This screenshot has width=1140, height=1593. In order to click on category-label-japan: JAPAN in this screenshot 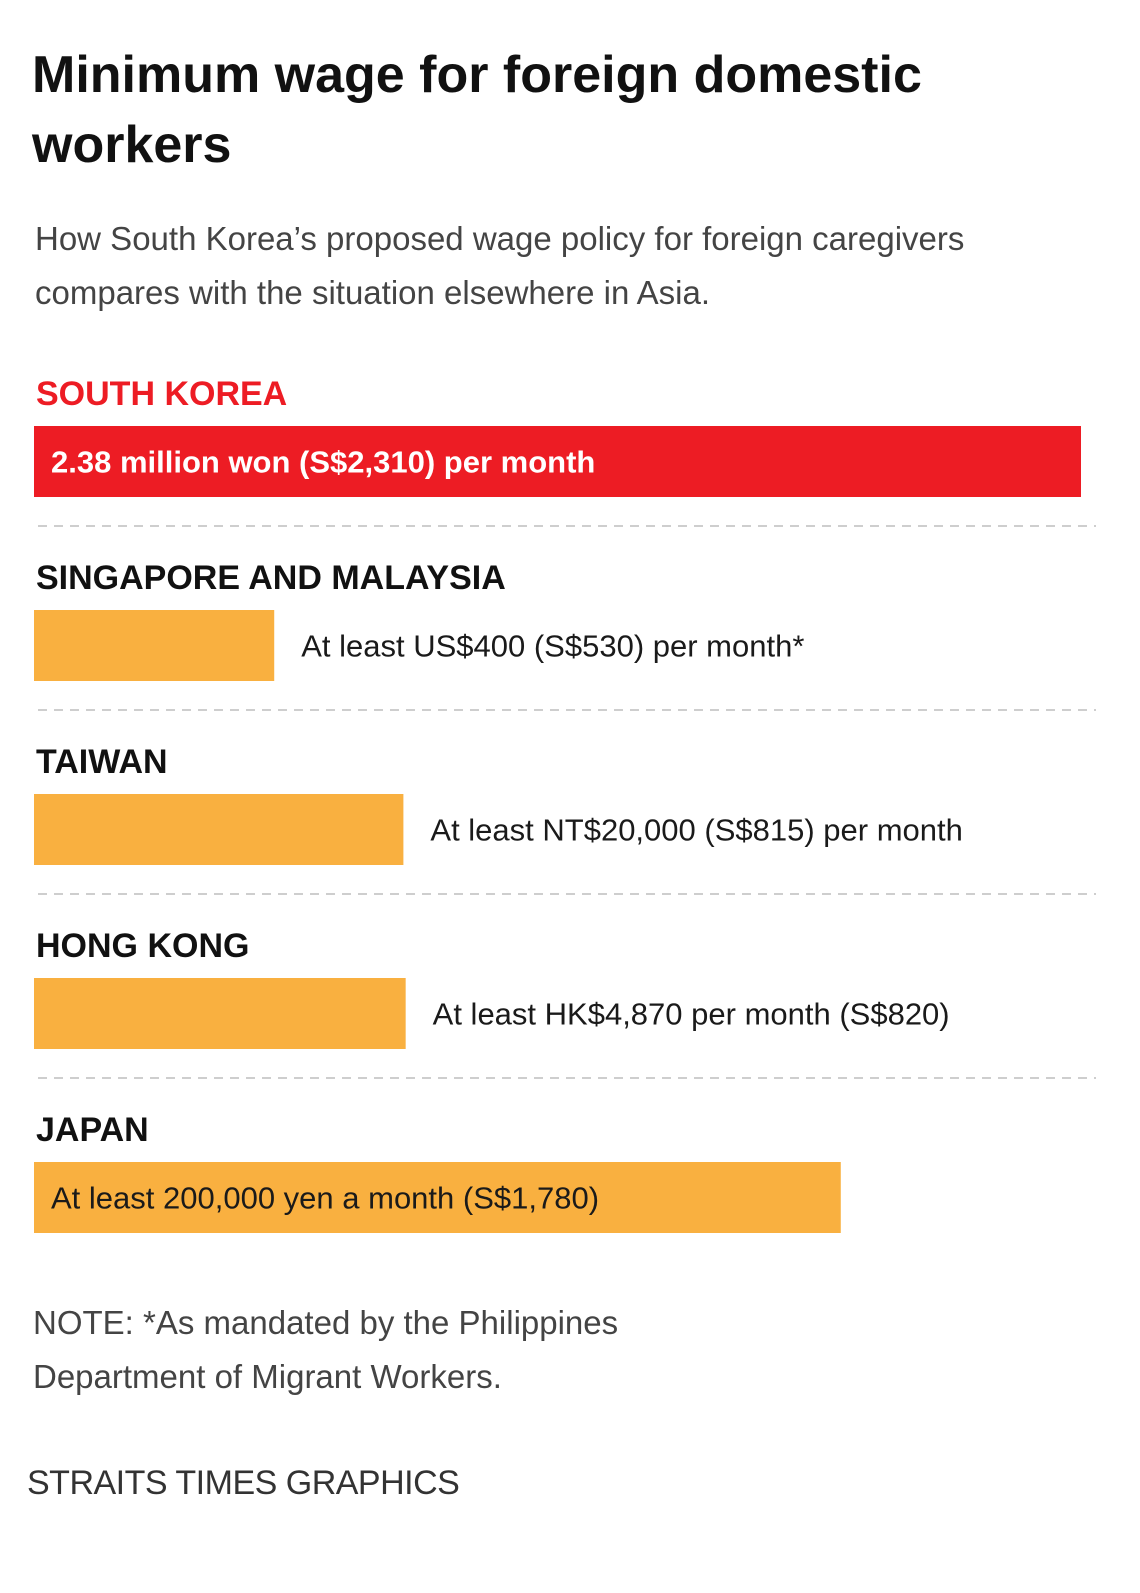, I will do `click(92, 1130)`.